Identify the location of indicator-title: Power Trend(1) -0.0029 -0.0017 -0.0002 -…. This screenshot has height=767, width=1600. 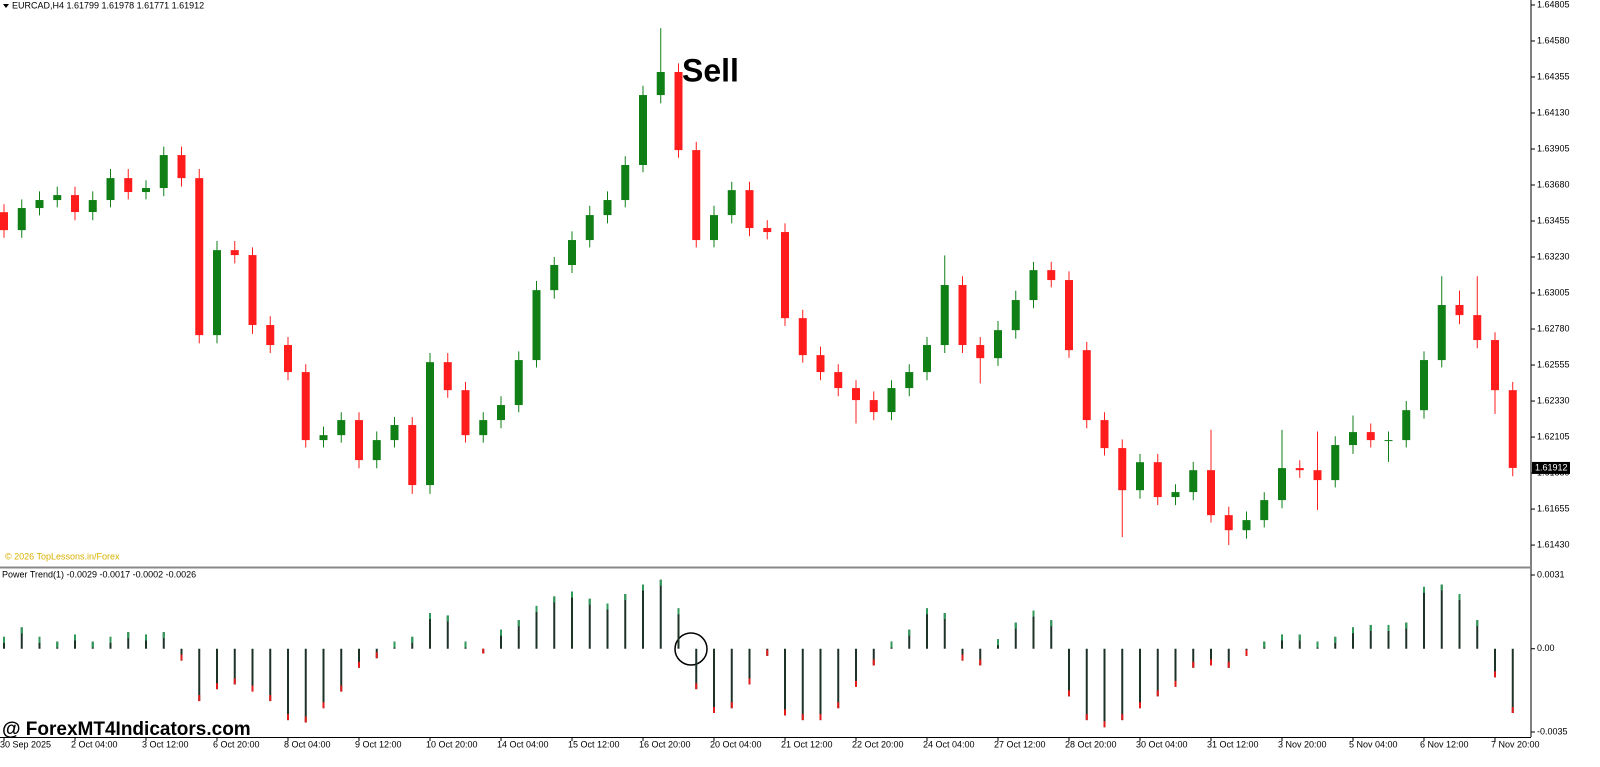
(99, 574).